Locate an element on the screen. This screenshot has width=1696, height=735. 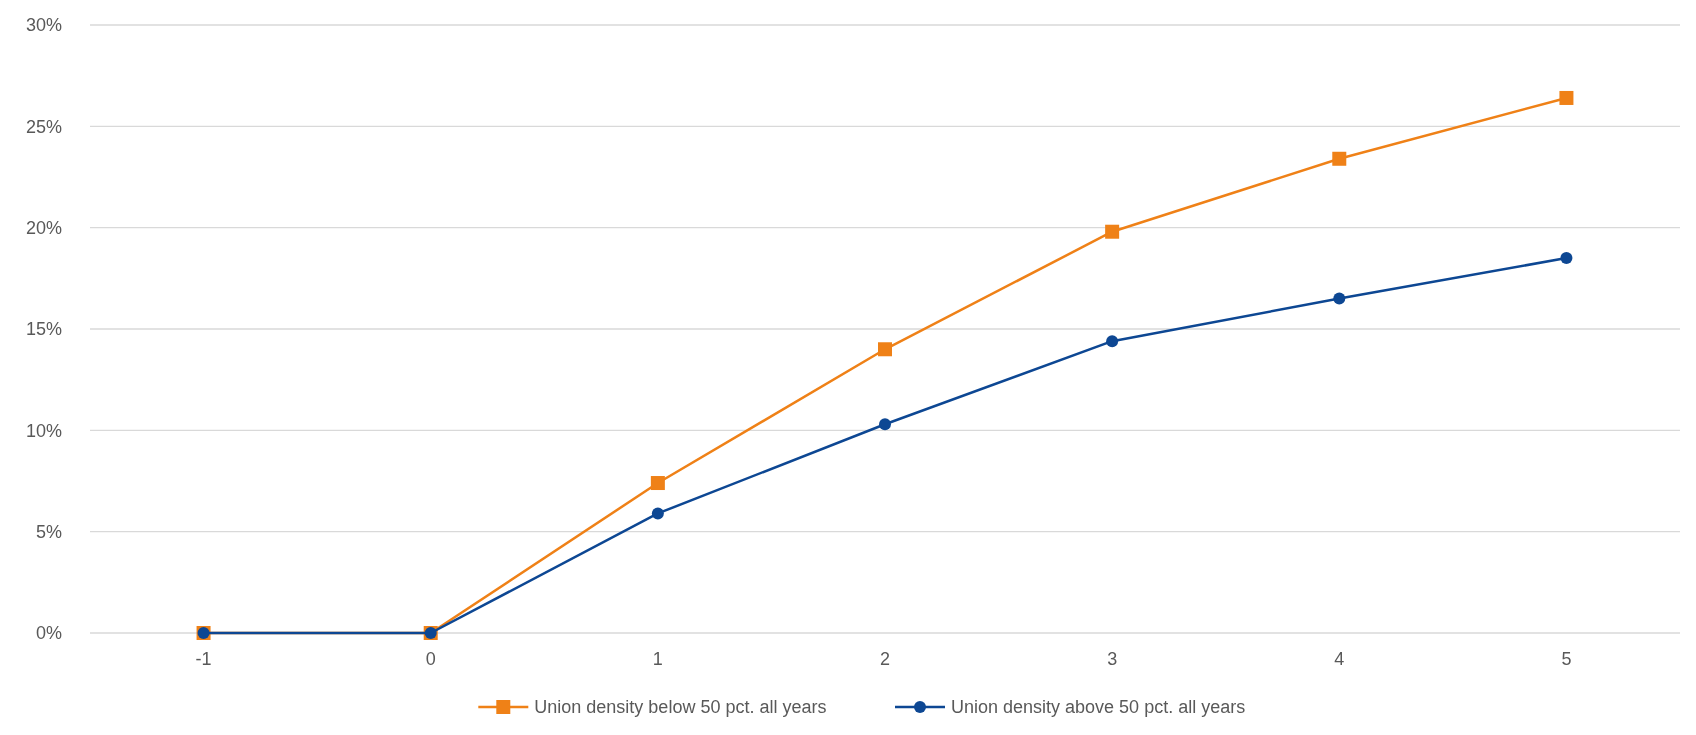
legend-label: Union density above 50 pct. all years is located at coordinates (1098, 707).